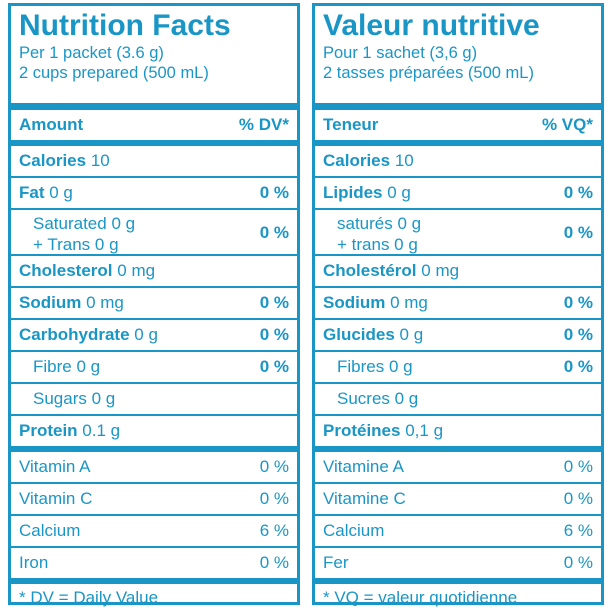 The width and height of the screenshot is (612, 614). I want to click on carbohydrate-row: Carbohydrate 0 g 0 %, so click(154, 336).